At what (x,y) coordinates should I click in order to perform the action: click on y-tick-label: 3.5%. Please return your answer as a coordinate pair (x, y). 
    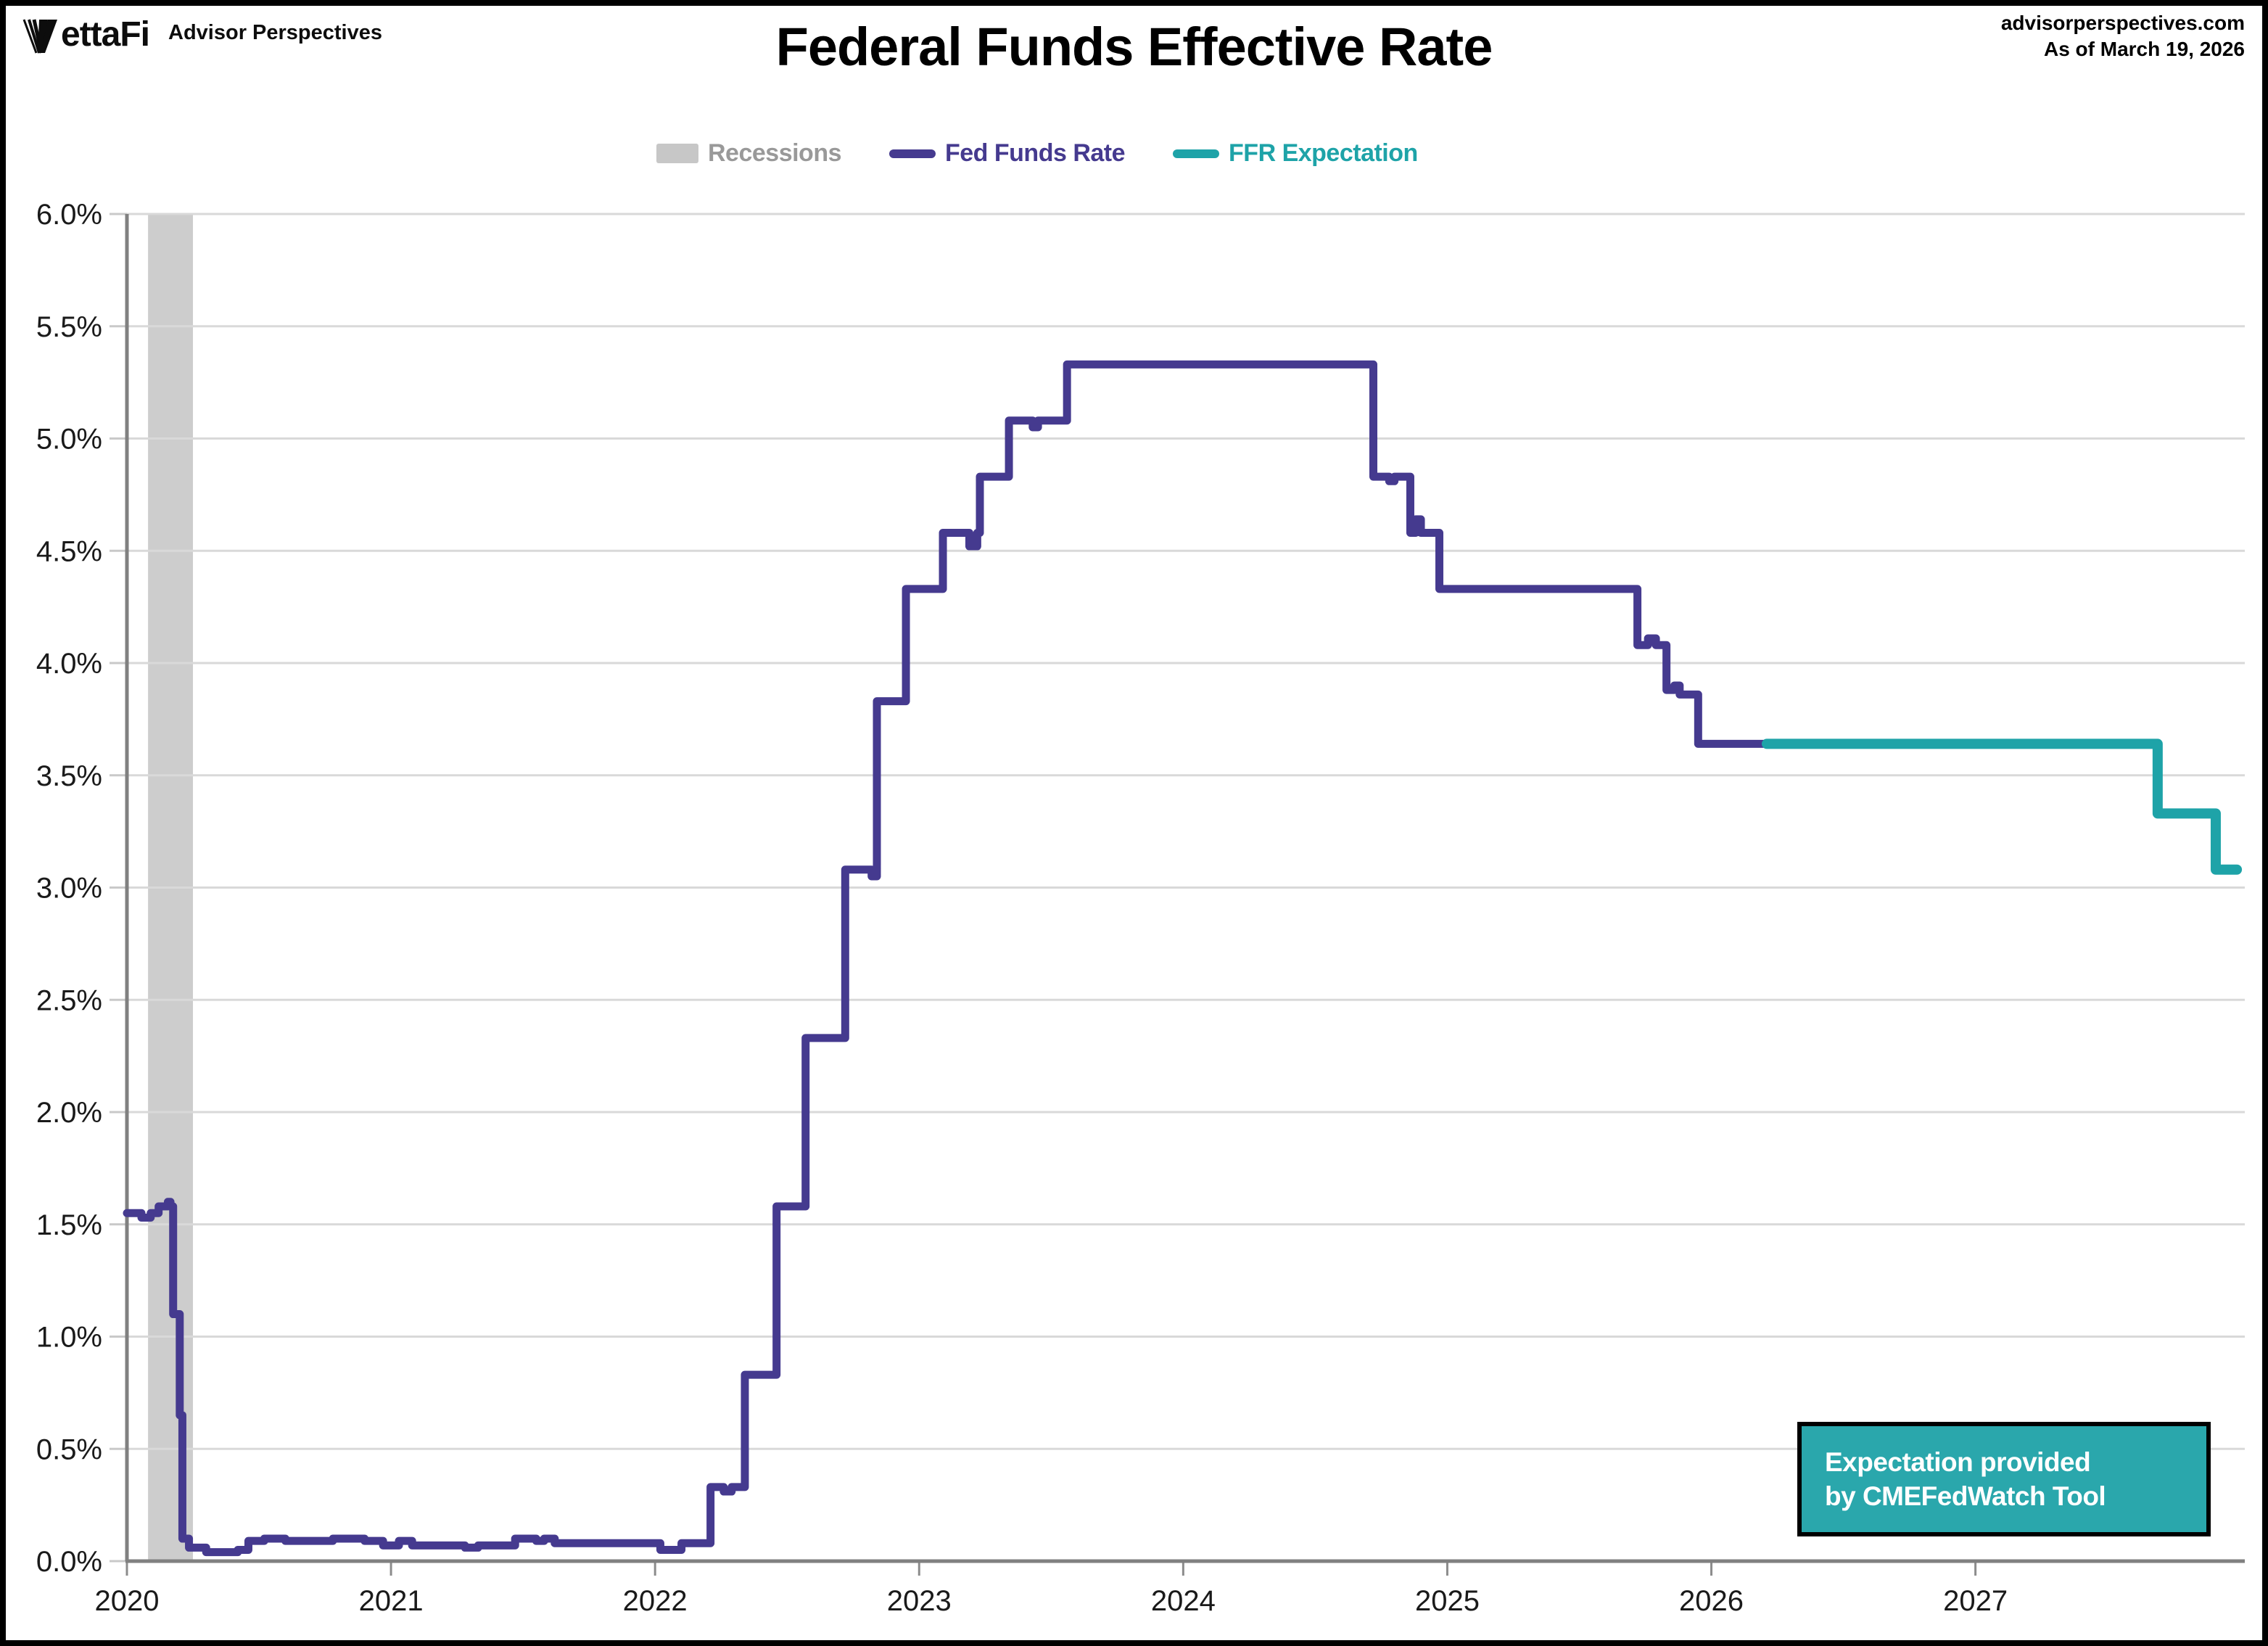
    Looking at the image, I should click on (69, 776).